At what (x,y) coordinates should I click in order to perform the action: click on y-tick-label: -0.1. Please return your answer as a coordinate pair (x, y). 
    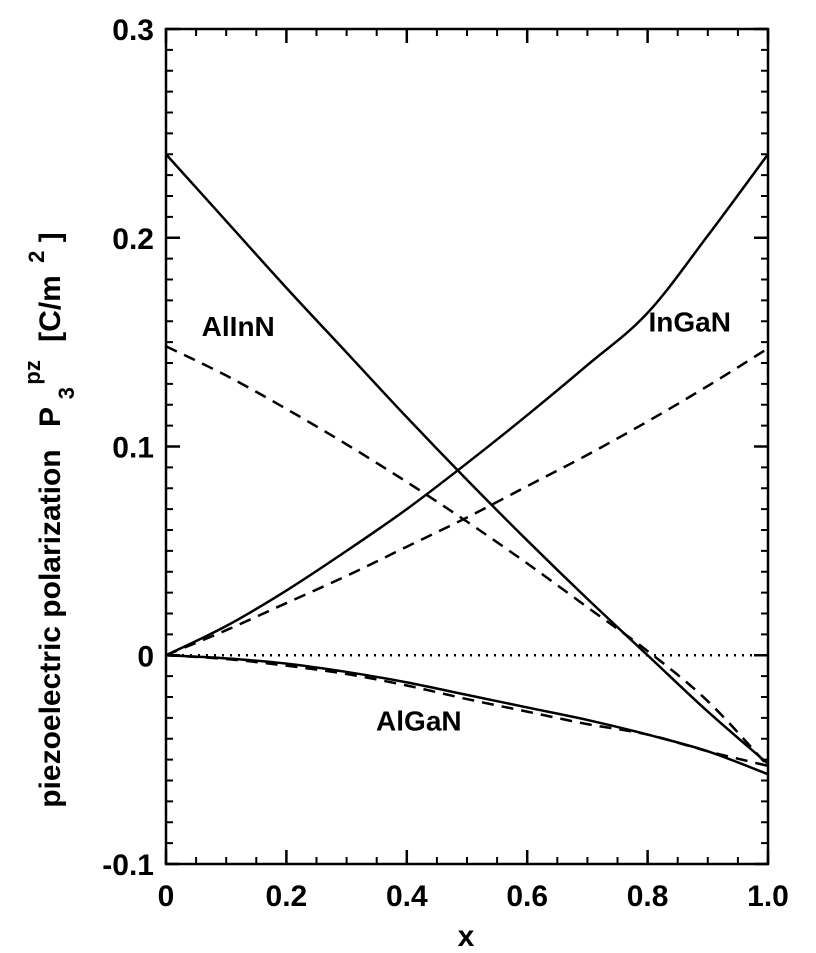
    Looking at the image, I should click on (128, 865).